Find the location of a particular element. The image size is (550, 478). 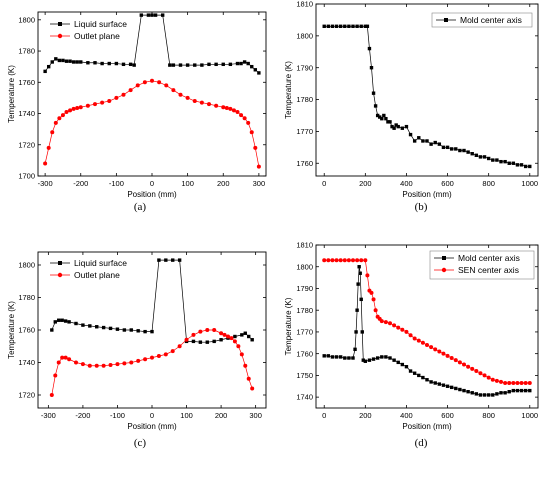

y-tick-label: 1760 is located at coordinates (304, 353).